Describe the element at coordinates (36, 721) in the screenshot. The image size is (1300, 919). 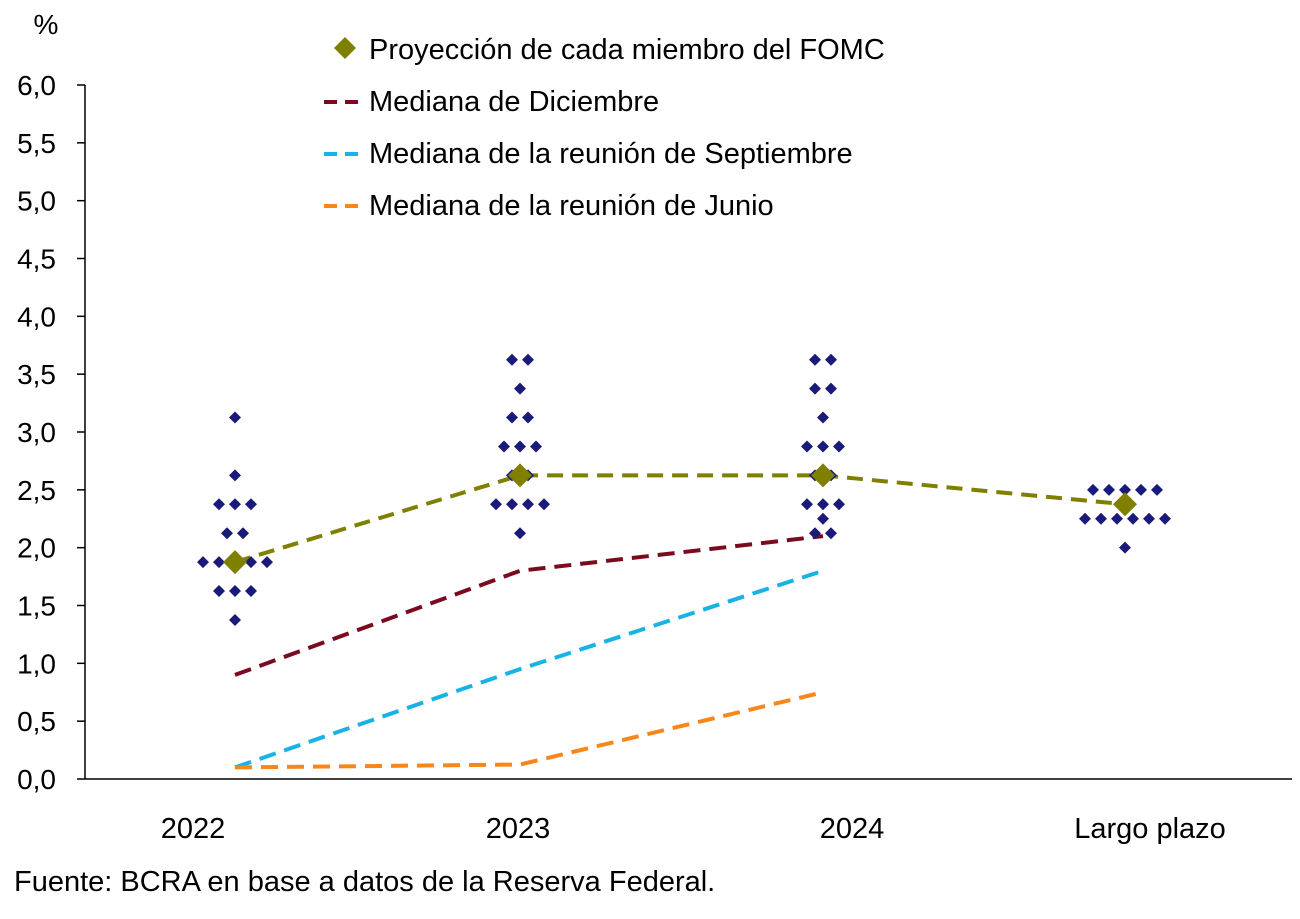
I see `y-tick-label: 0,5` at that location.